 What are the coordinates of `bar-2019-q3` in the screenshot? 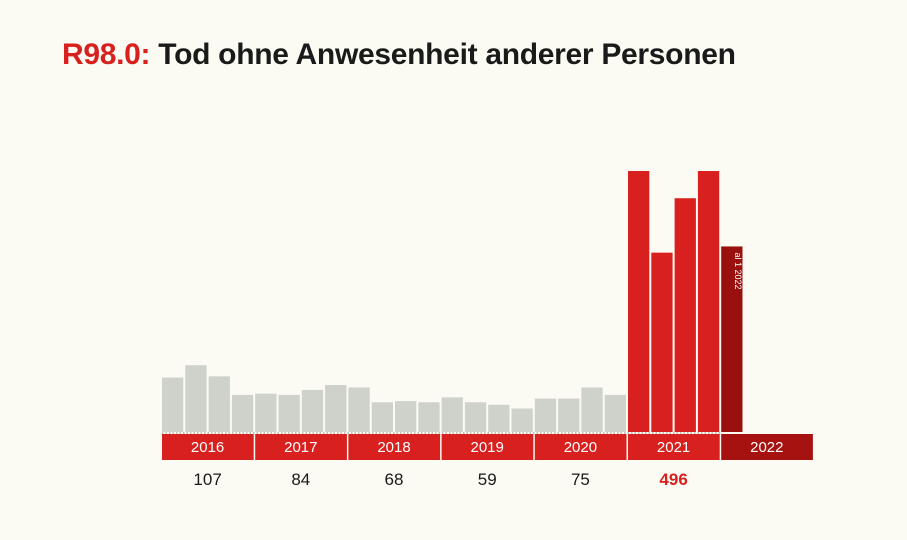 It's located at (499, 418).